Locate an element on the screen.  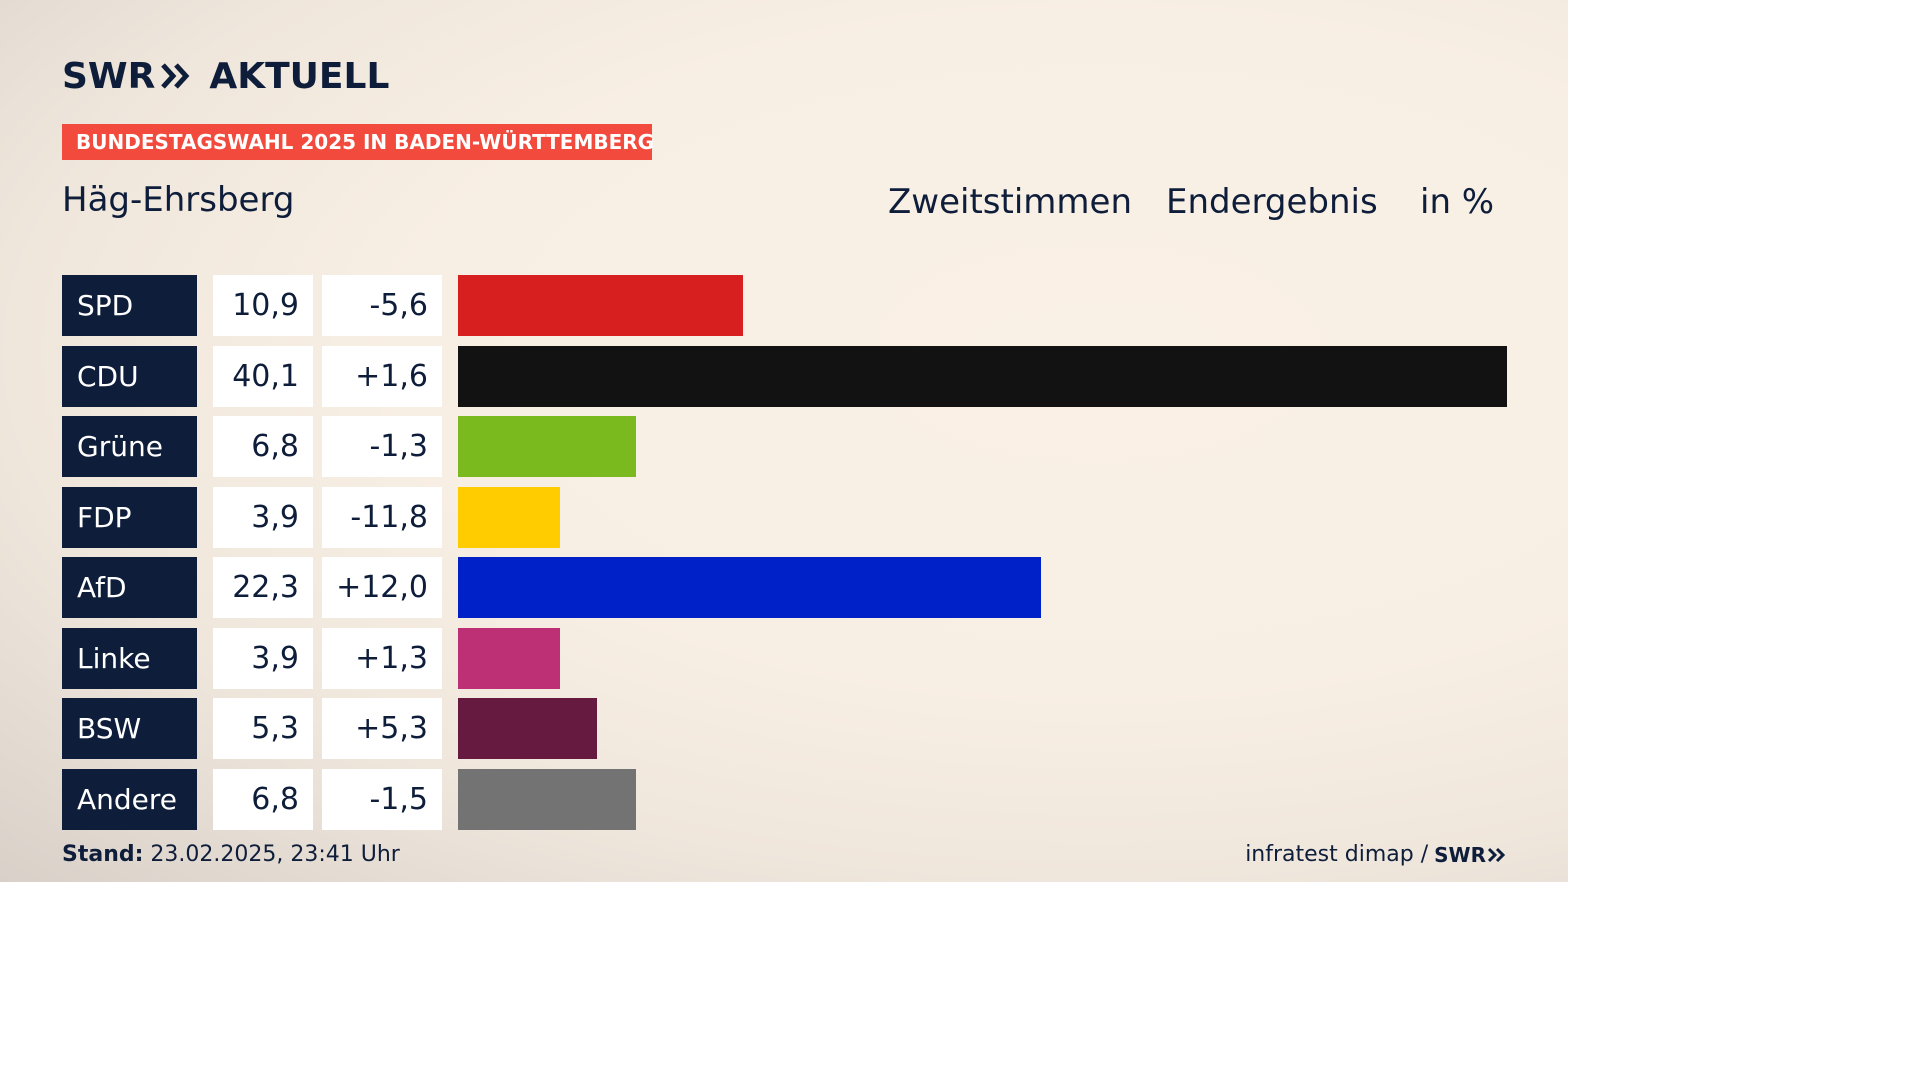
party-label: BSW is located at coordinates (129, 728).